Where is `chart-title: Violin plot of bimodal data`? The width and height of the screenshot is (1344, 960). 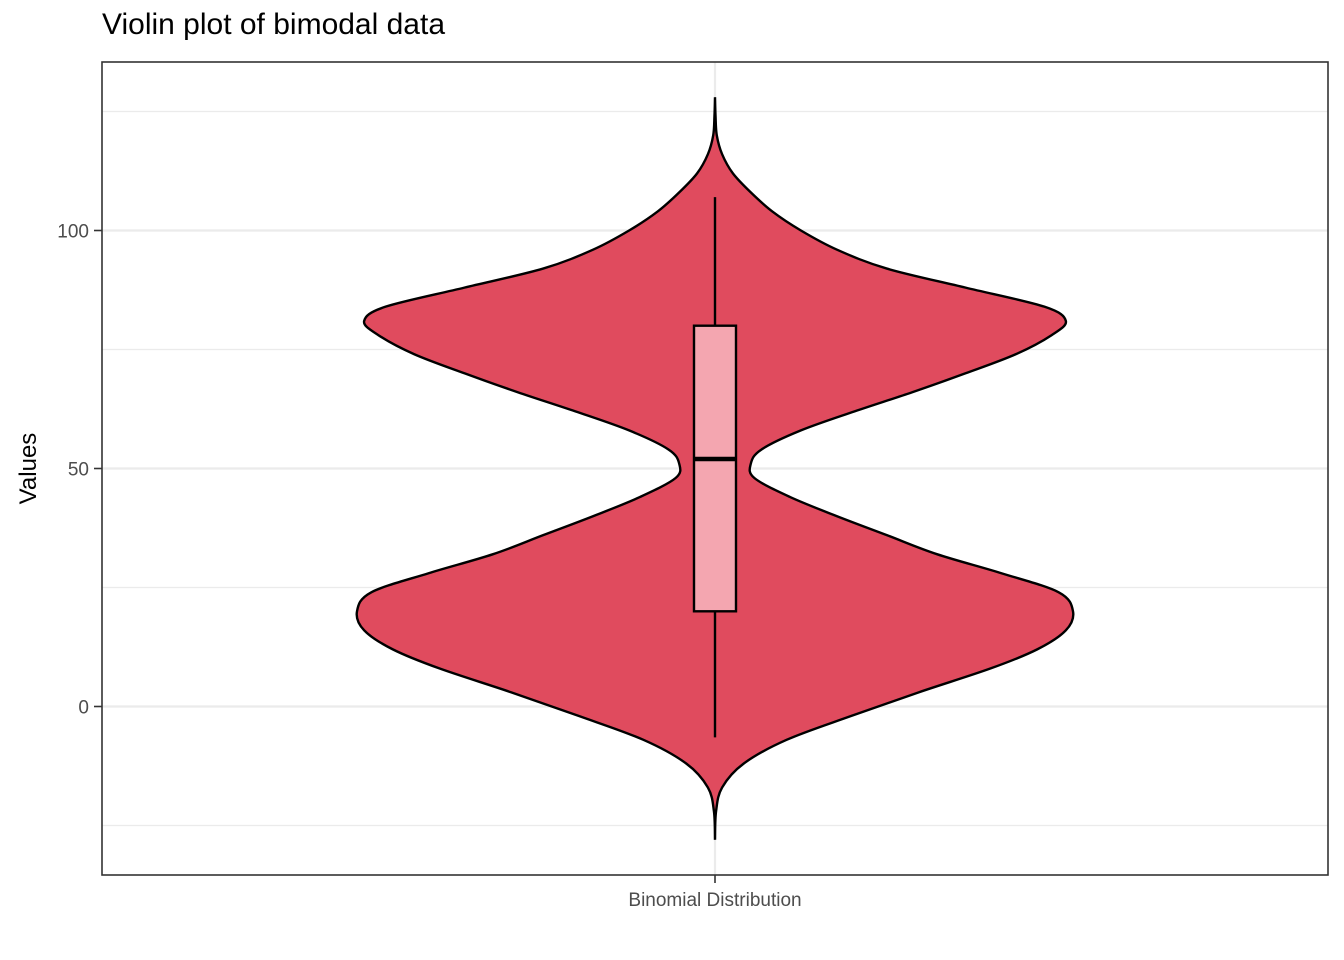 chart-title: Violin plot of bimodal data is located at coordinates (274, 24).